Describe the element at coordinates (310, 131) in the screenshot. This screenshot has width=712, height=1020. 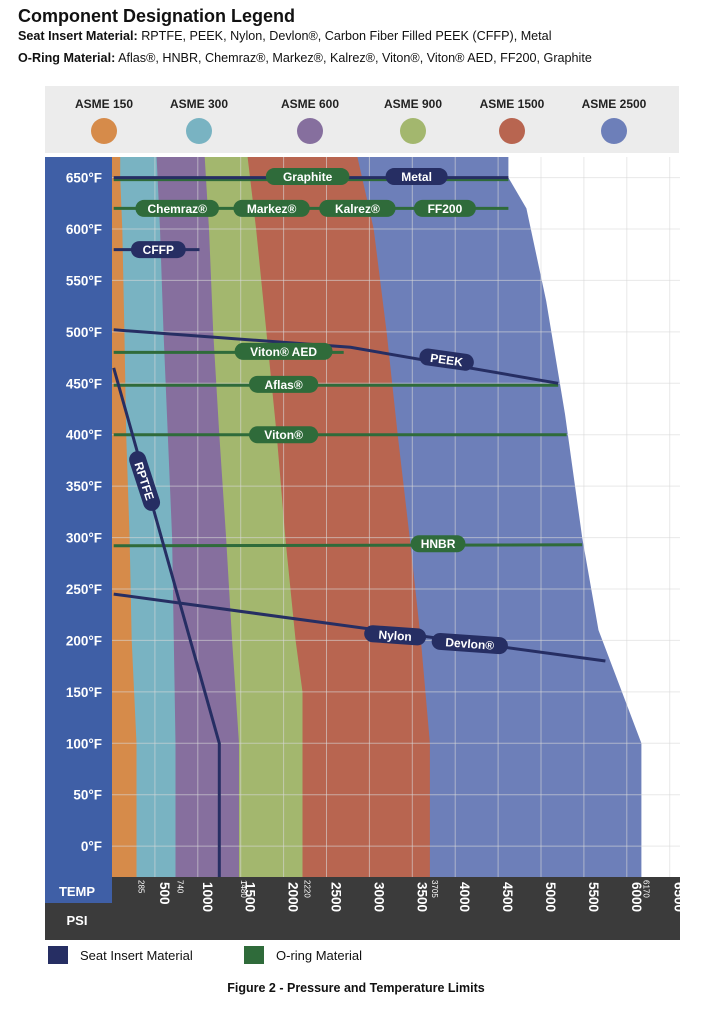
I see `legend-asme-600-dot` at that location.